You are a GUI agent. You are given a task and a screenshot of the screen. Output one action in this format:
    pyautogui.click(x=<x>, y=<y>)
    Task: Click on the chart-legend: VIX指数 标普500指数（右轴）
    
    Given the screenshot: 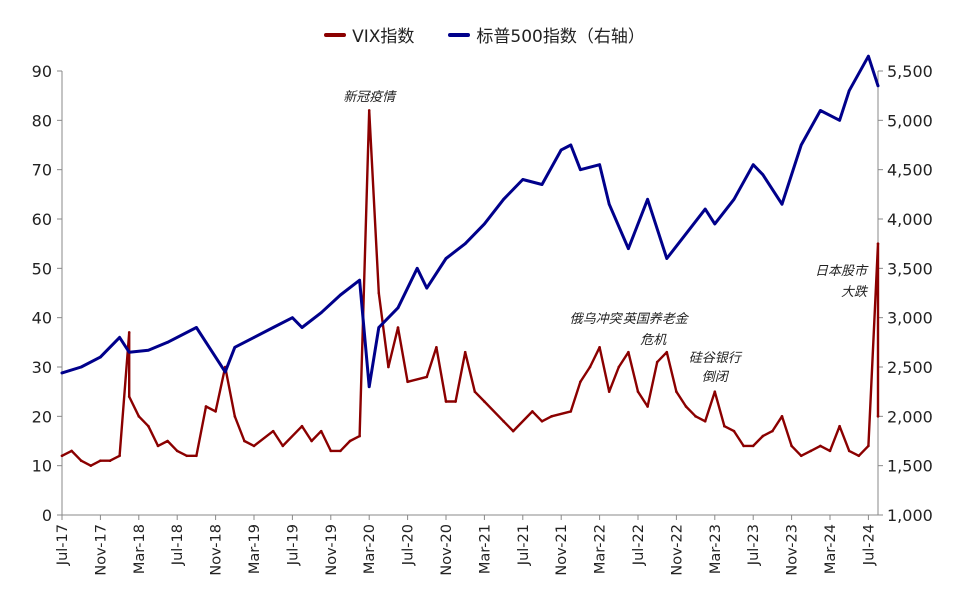 What is the action you would take?
    pyautogui.click(x=484, y=34)
    